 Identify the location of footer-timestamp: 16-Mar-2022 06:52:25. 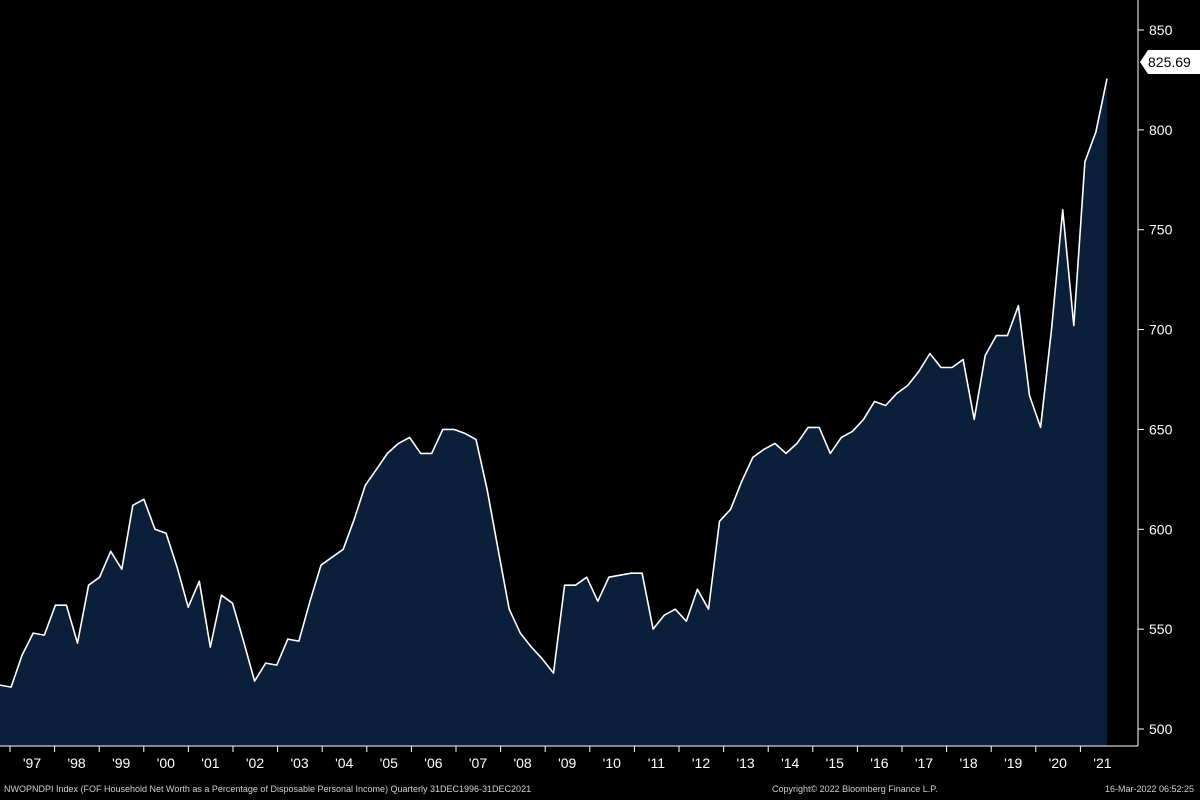
(1149, 789).